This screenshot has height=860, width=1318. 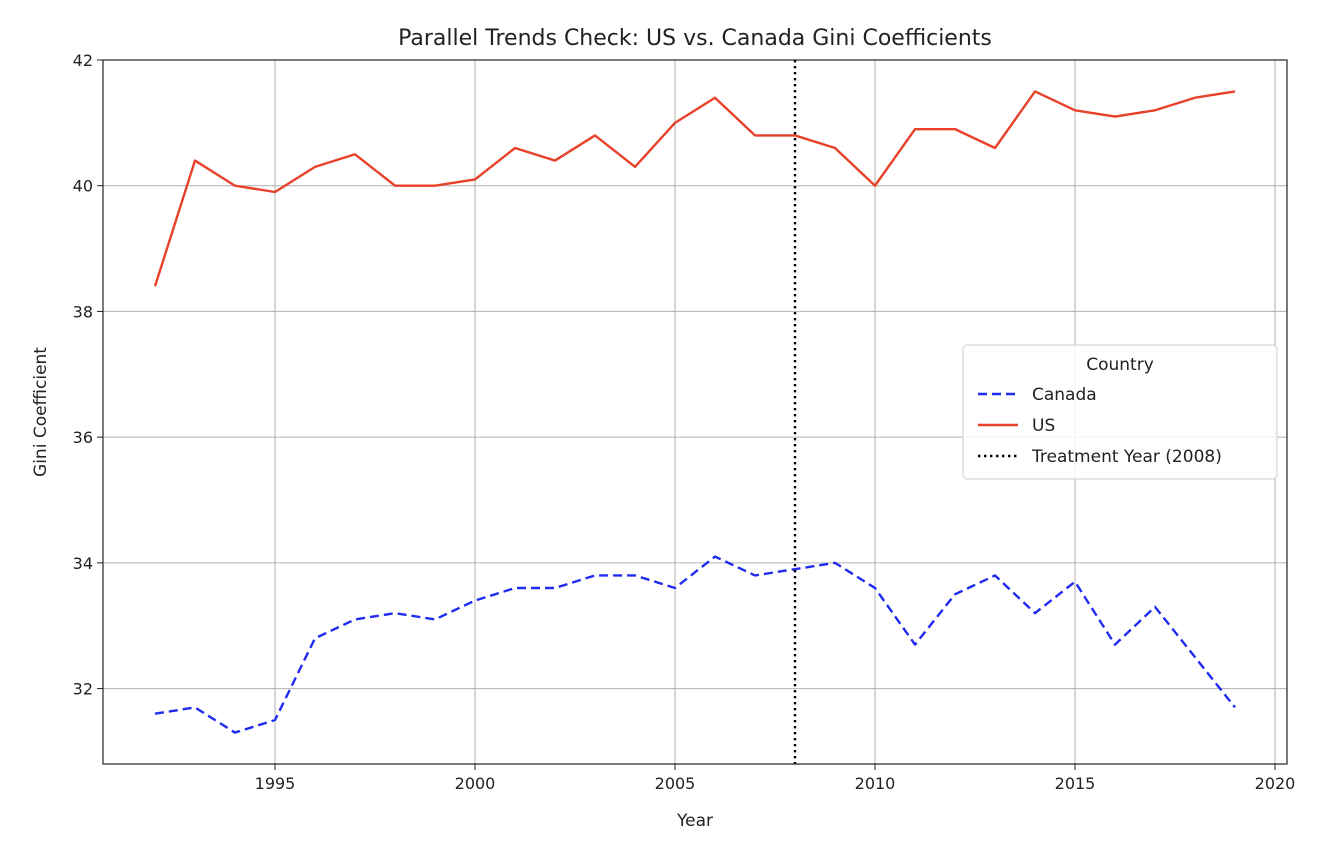 What do you see at coordinates (1275, 783) in the screenshot?
I see `x-tick-label: 2020` at bounding box center [1275, 783].